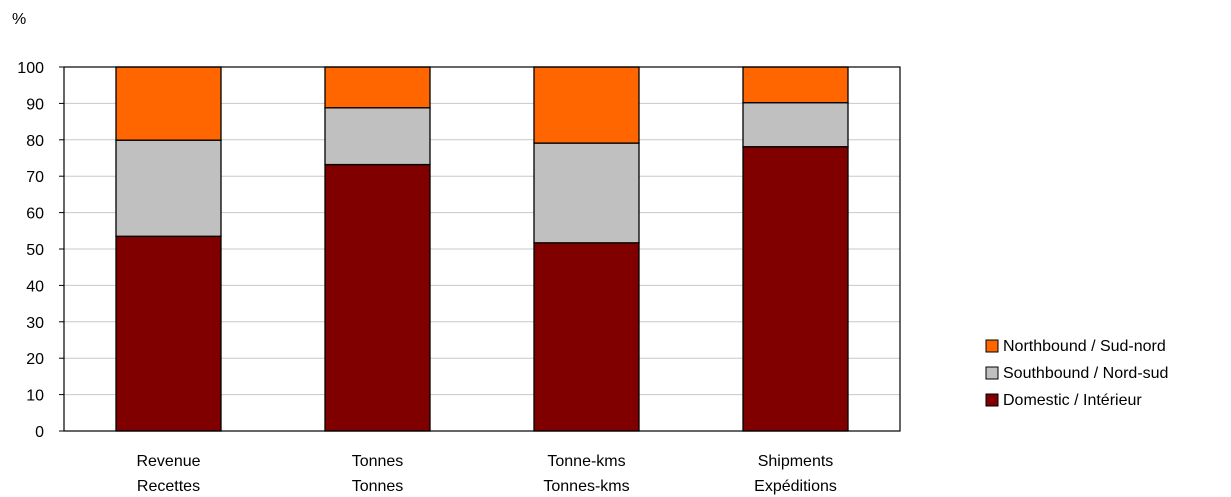 The height and width of the screenshot is (497, 1231). What do you see at coordinates (586, 486) in the screenshot?
I see `x-category-label: Tonnes-kms` at bounding box center [586, 486].